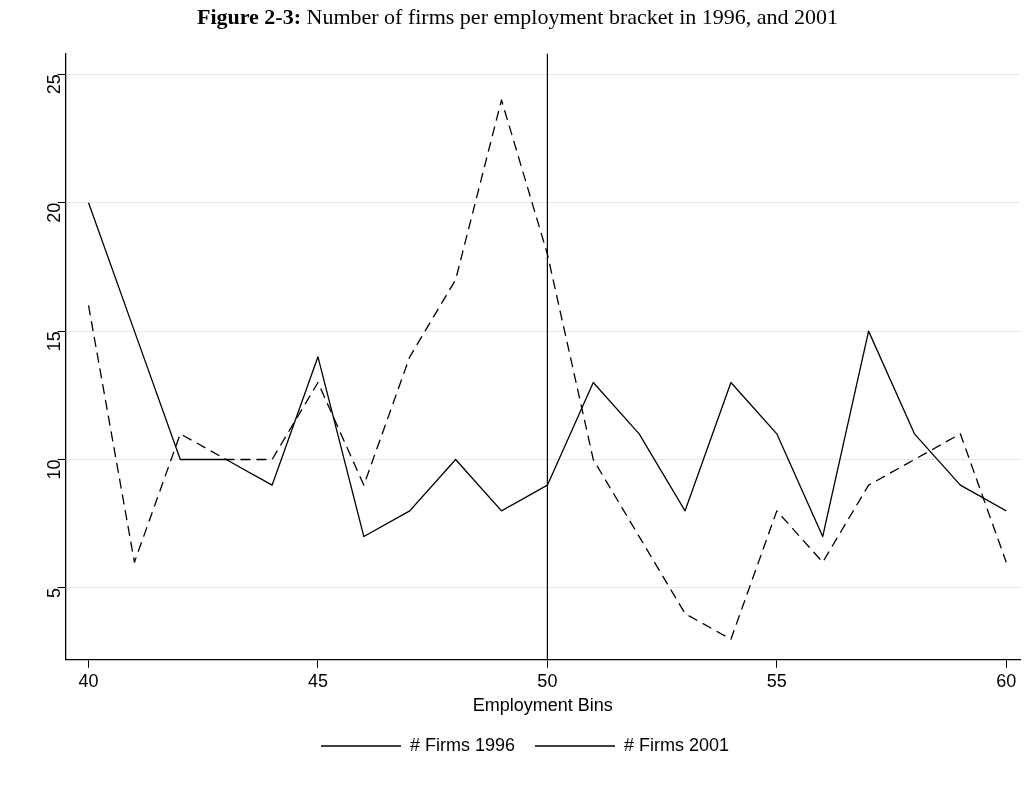 The width and height of the screenshot is (1035, 791). I want to click on y-tick-label: 10, so click(53, 469).